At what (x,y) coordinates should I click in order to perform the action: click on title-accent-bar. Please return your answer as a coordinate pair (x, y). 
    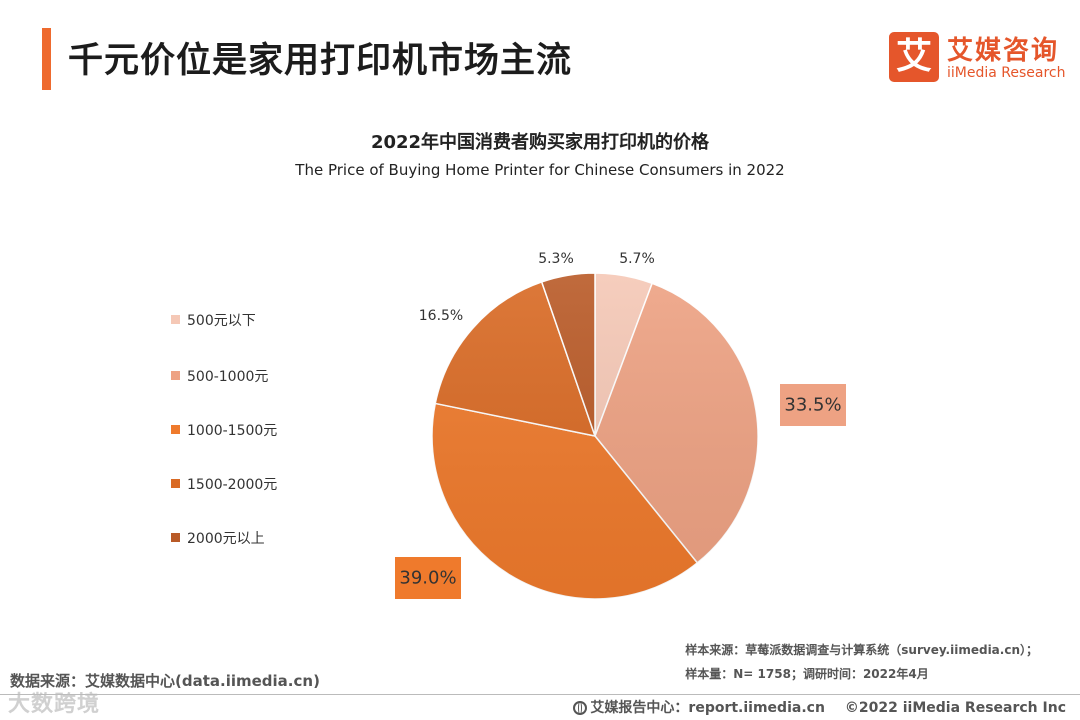
    Looking at the image, I should click on (46, 59).